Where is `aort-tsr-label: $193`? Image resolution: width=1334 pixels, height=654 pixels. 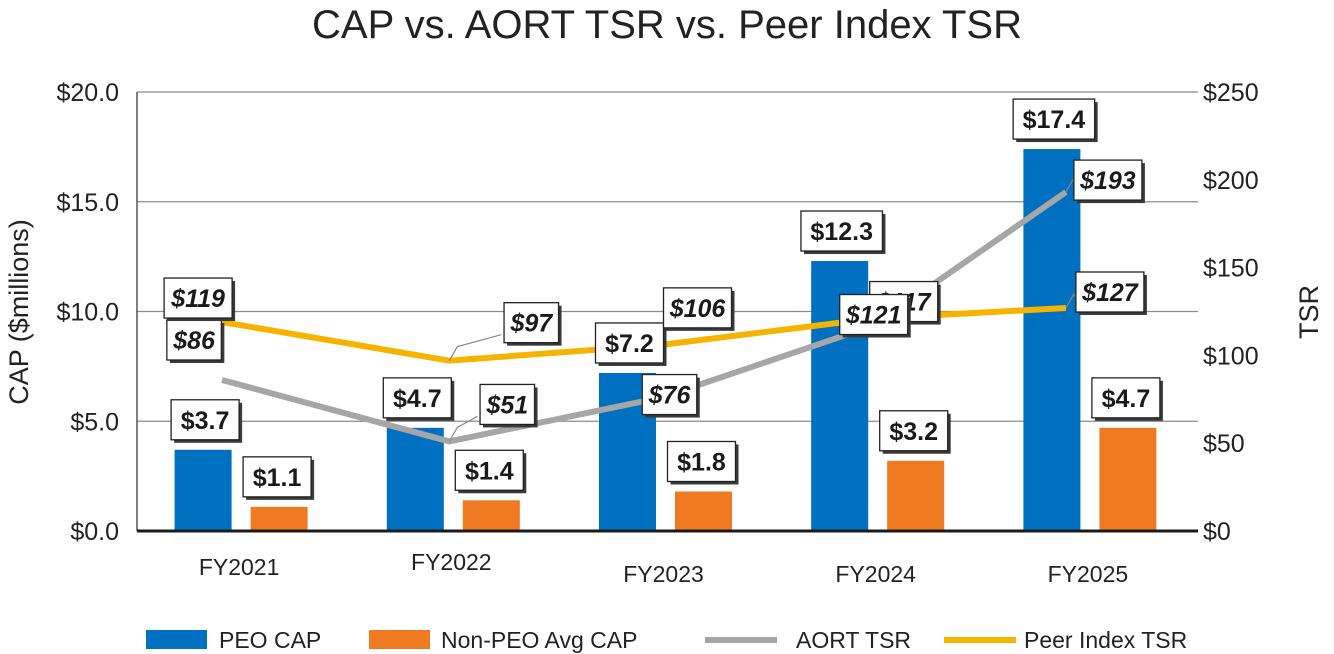
aort-tsr-label: $193 is located at coordinates (1109, 181).